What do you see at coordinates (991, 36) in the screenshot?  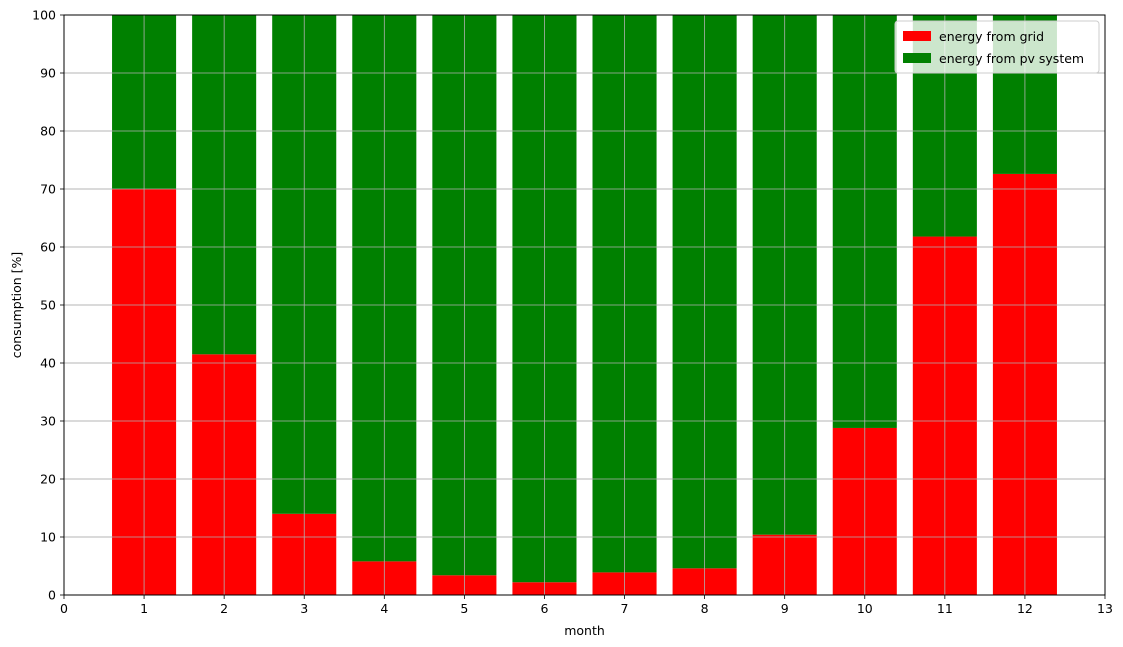 I see `legend-label: energy from grid` at bounding box center [991, 36].